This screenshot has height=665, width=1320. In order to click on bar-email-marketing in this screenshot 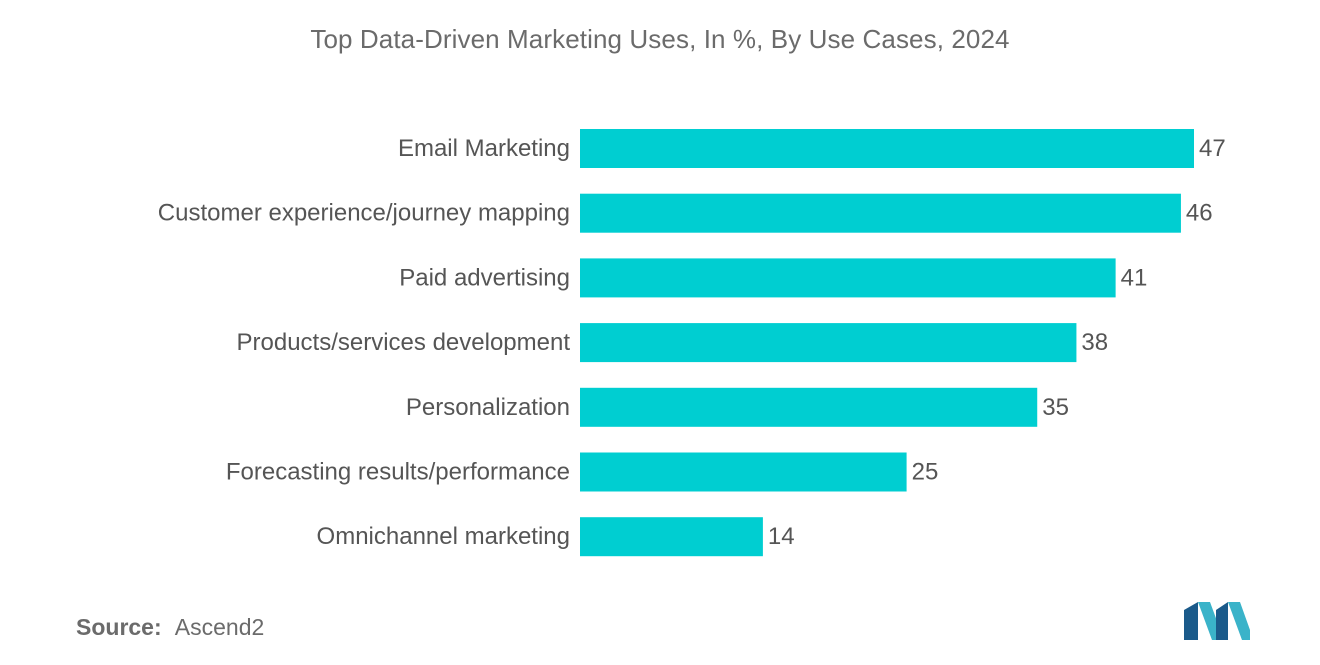, I will do `click(887, 148)`.